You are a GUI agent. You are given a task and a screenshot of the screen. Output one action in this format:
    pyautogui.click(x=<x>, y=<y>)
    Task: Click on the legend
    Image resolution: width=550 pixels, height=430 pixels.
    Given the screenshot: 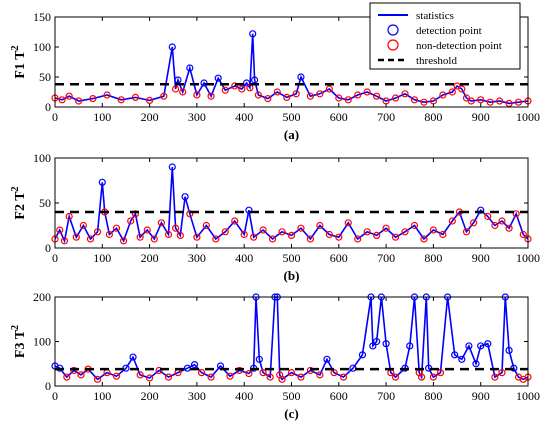 What is the action you would take?
    pyautogui.click(x=445, y=36)
    